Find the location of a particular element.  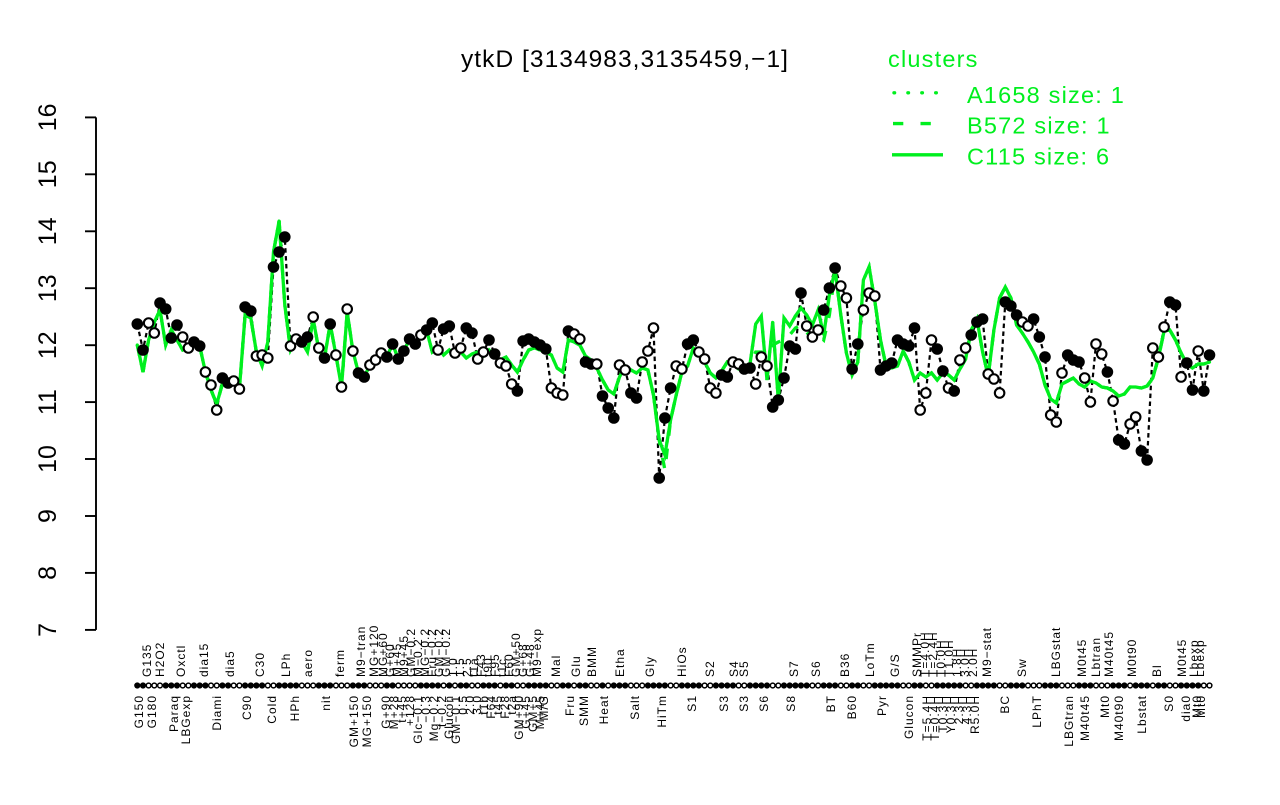

svg-text: 13 is located at coordinates (48, 288).